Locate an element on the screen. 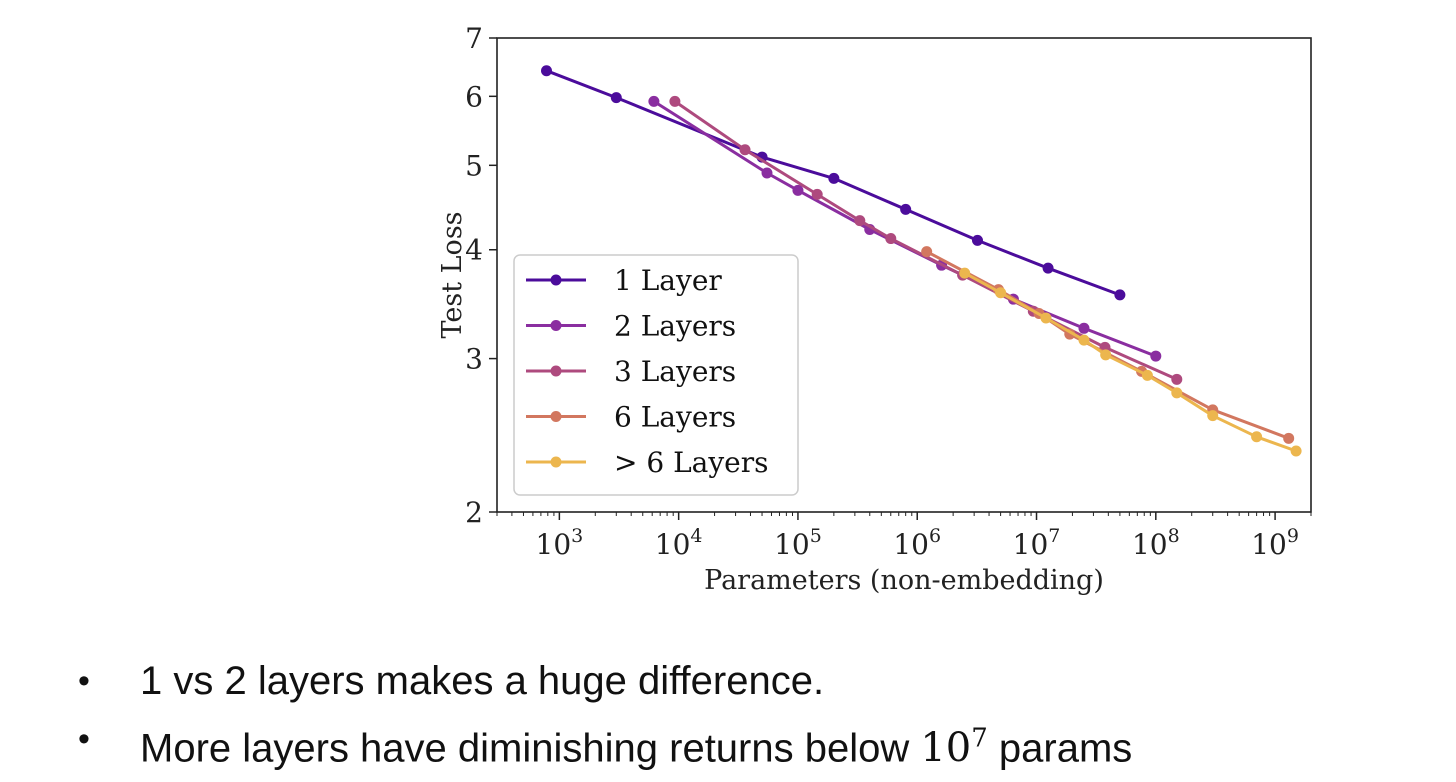  legend-box is located at coordinates (656, 375).